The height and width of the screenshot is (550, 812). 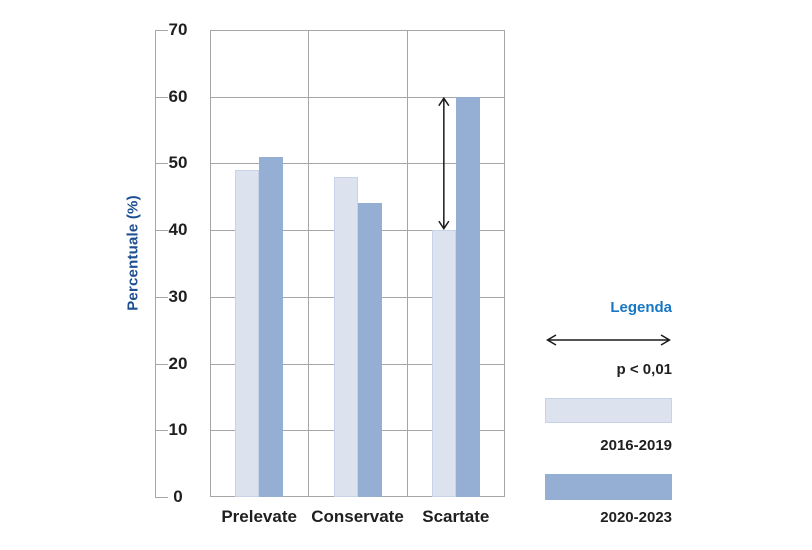 I want to click on bar-2020-2023-prelevate, so click(x=271, y=326).